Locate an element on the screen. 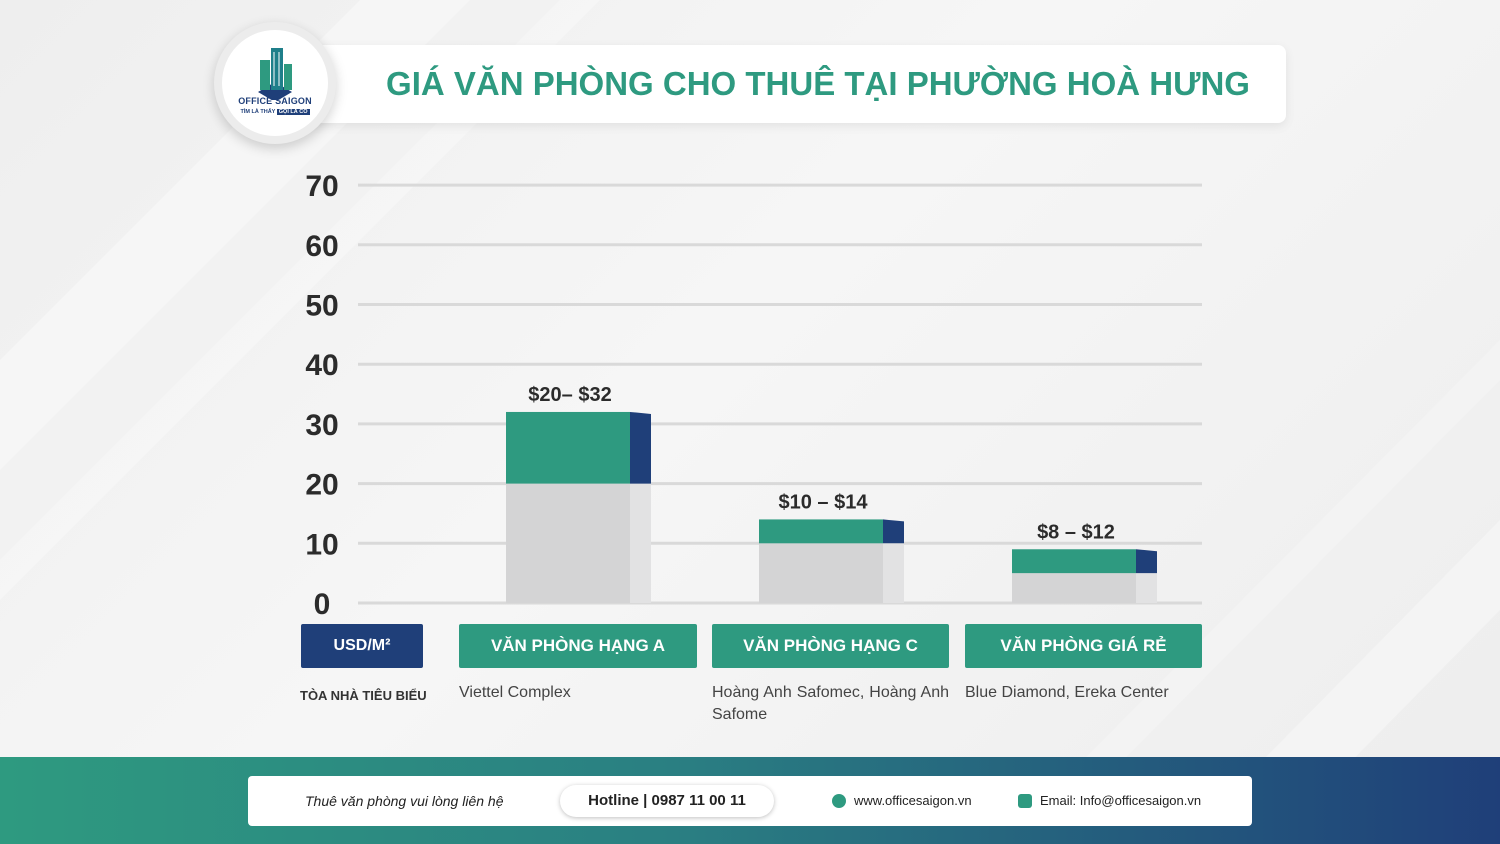 This screenshot has width=1500, height=844. bar-value-label: $10 – $14 is located at coordinates (824, 502).